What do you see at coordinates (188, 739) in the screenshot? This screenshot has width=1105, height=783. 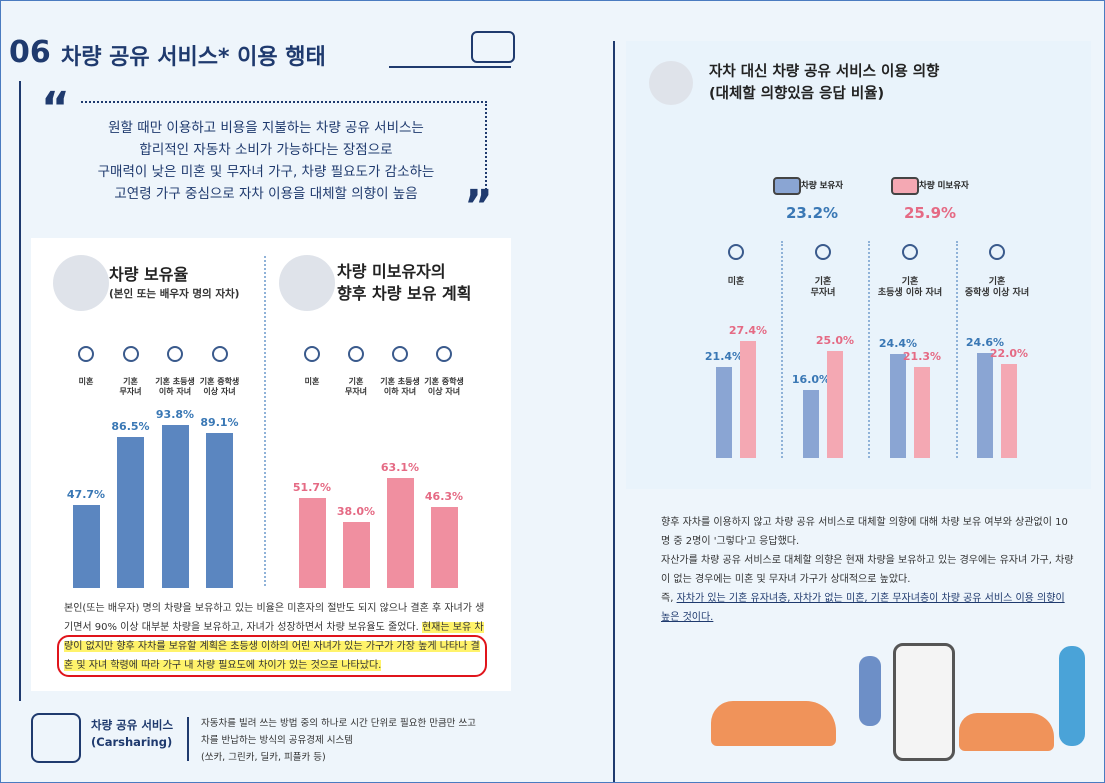 I see `definition-rule` at bounding box center [188, 739].